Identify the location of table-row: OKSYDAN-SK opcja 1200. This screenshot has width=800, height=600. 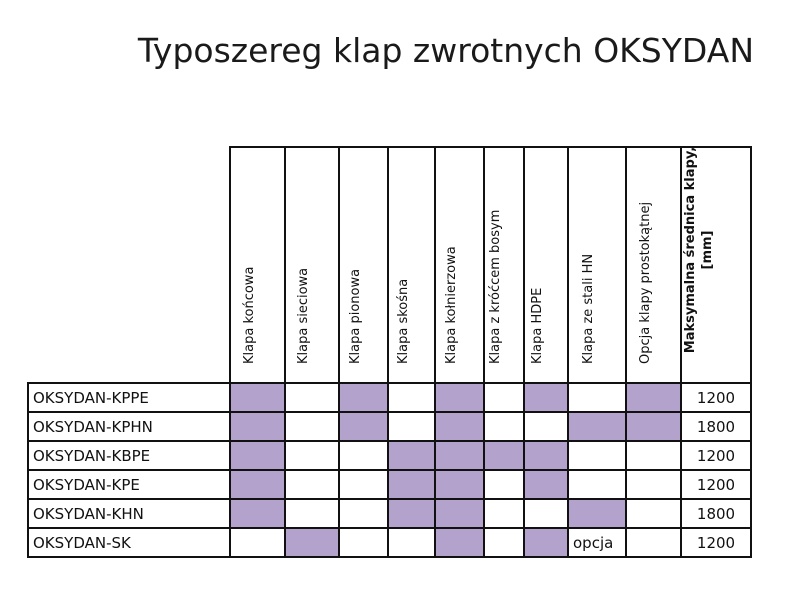
(389, 542).